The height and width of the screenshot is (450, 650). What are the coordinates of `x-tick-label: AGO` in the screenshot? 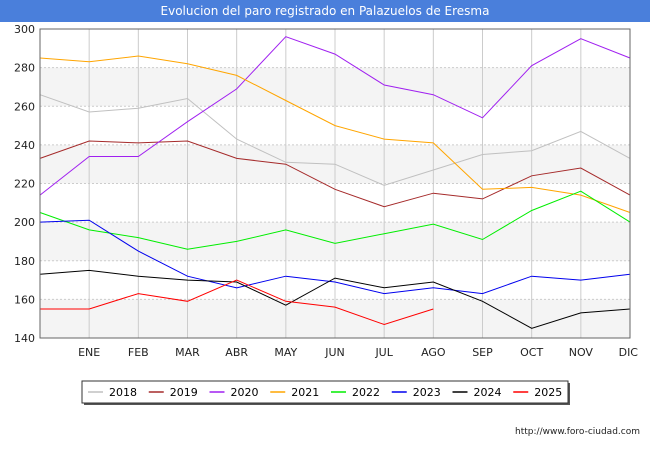 It's located at (433, 352).